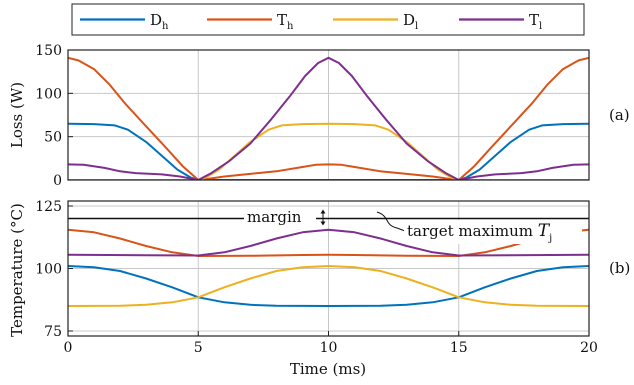  What do you see at coordinates (290, 26) in the screenshot?
I see `legend-label-sub-1: h` at bounding box center [290, 26].